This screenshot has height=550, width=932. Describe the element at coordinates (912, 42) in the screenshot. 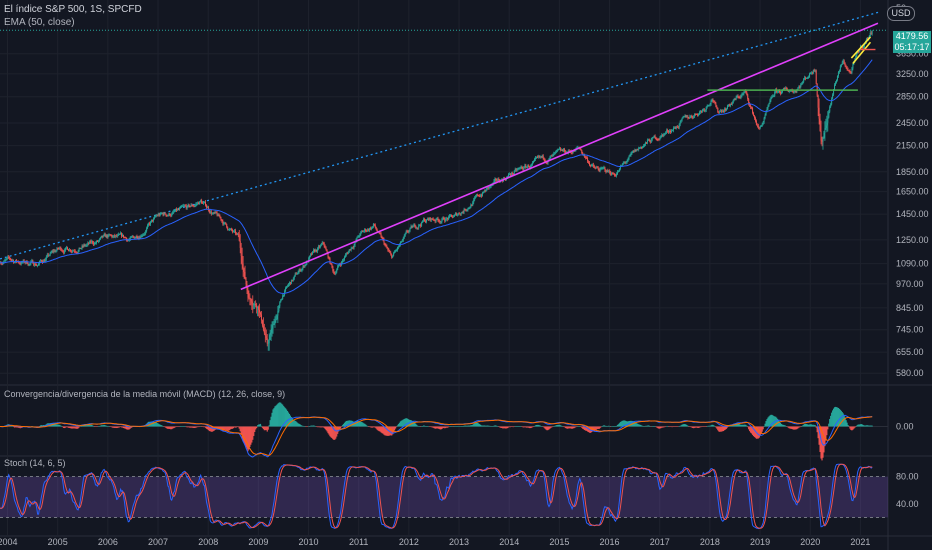

I see `last-price-badge: 4179.56 05:17:17` at that location.